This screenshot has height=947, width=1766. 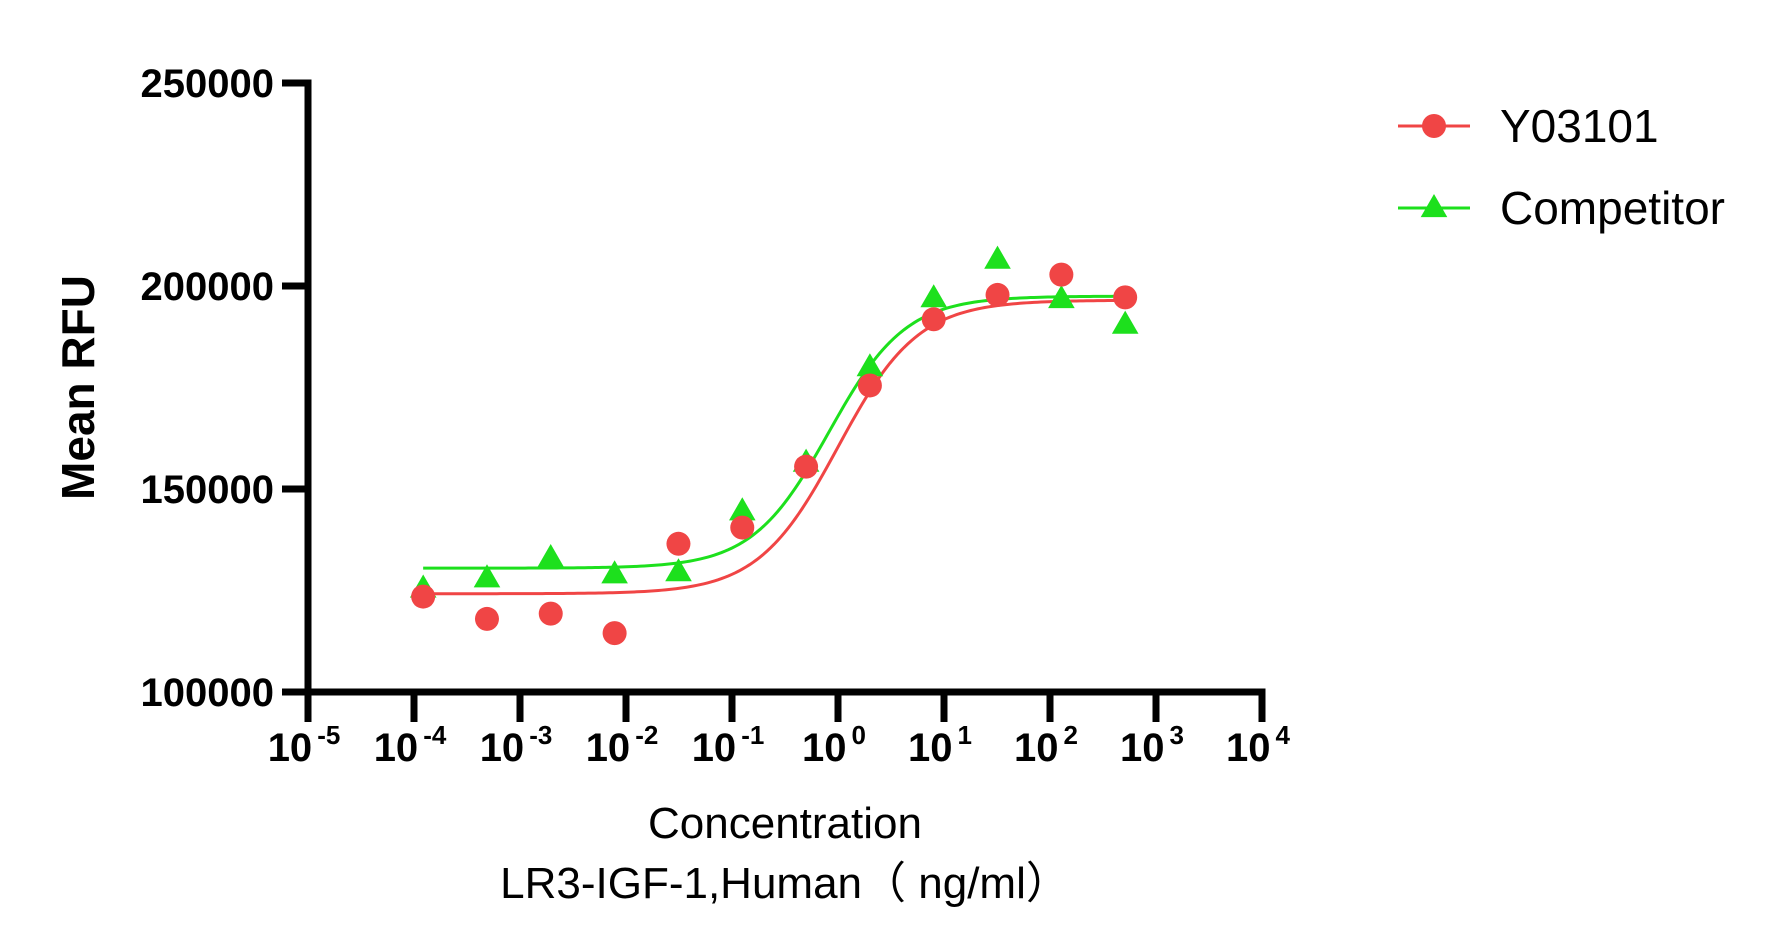 I want to click on y-axis-label: Mean RFU, so click(x=78, y=387).